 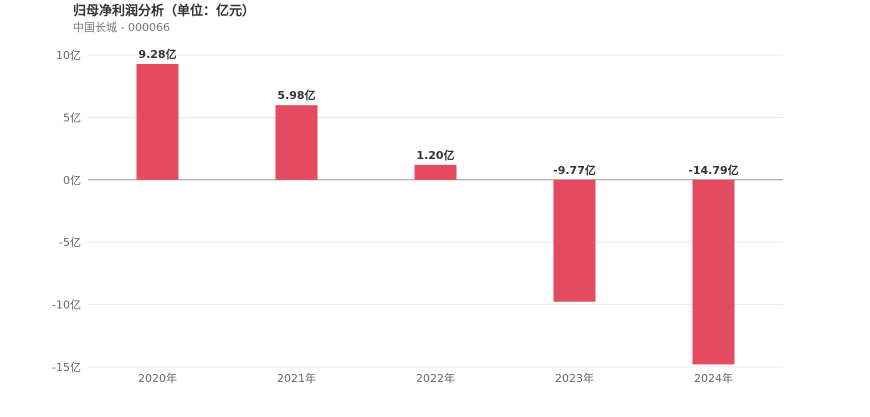 I want to click on data-label: 1.20亿, so click(x=435, y=155).